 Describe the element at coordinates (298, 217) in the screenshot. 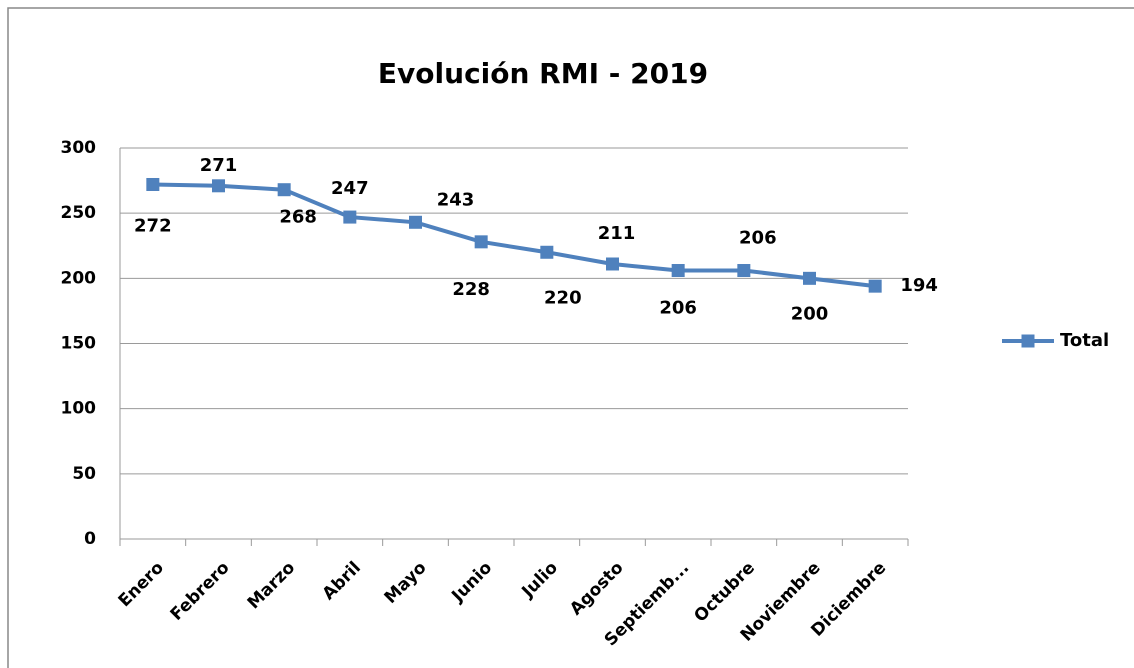

I see `data-label: 268` at that location.